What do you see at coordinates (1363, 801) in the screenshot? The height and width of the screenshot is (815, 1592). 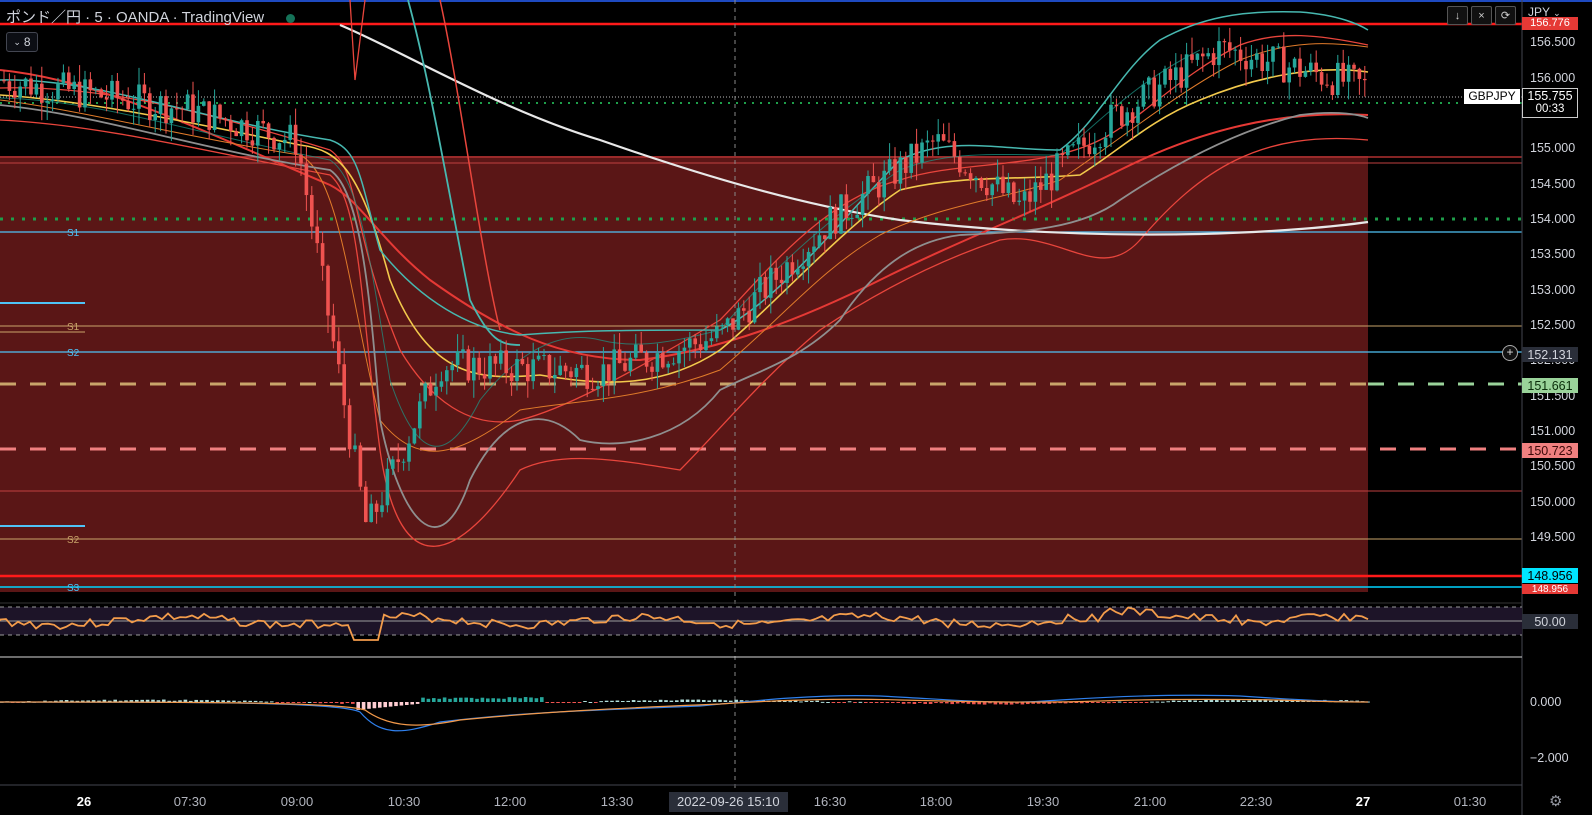 I see `time-axis-label: 27` at bounding box center [1363, 801].